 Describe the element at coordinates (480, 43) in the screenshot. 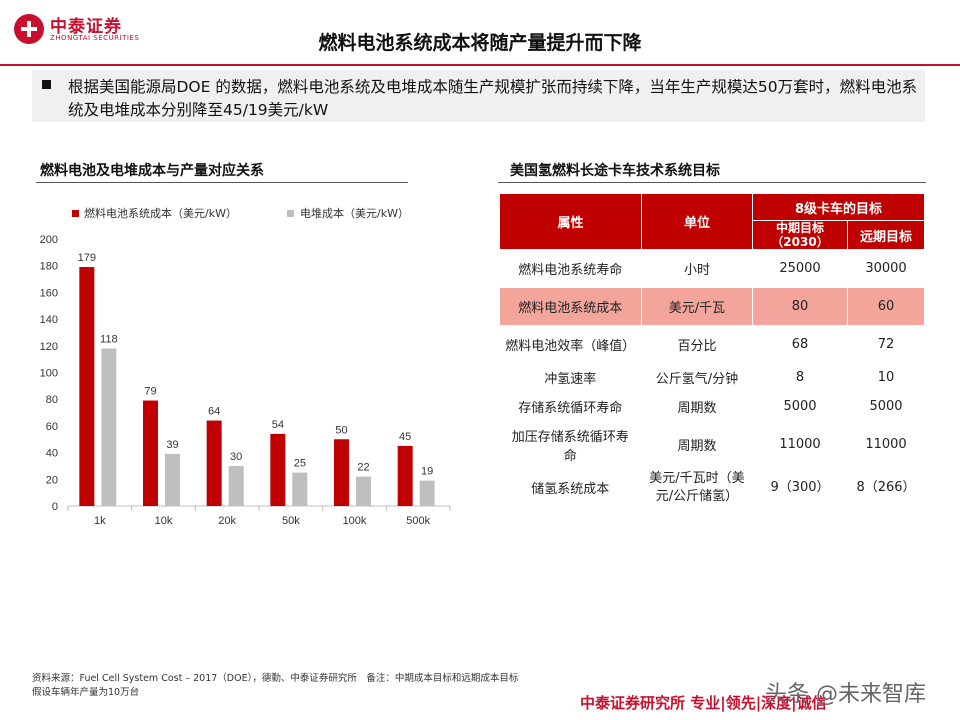

I see `page-title: 燃料电池系统成本将随产量提升而下降` at that location.